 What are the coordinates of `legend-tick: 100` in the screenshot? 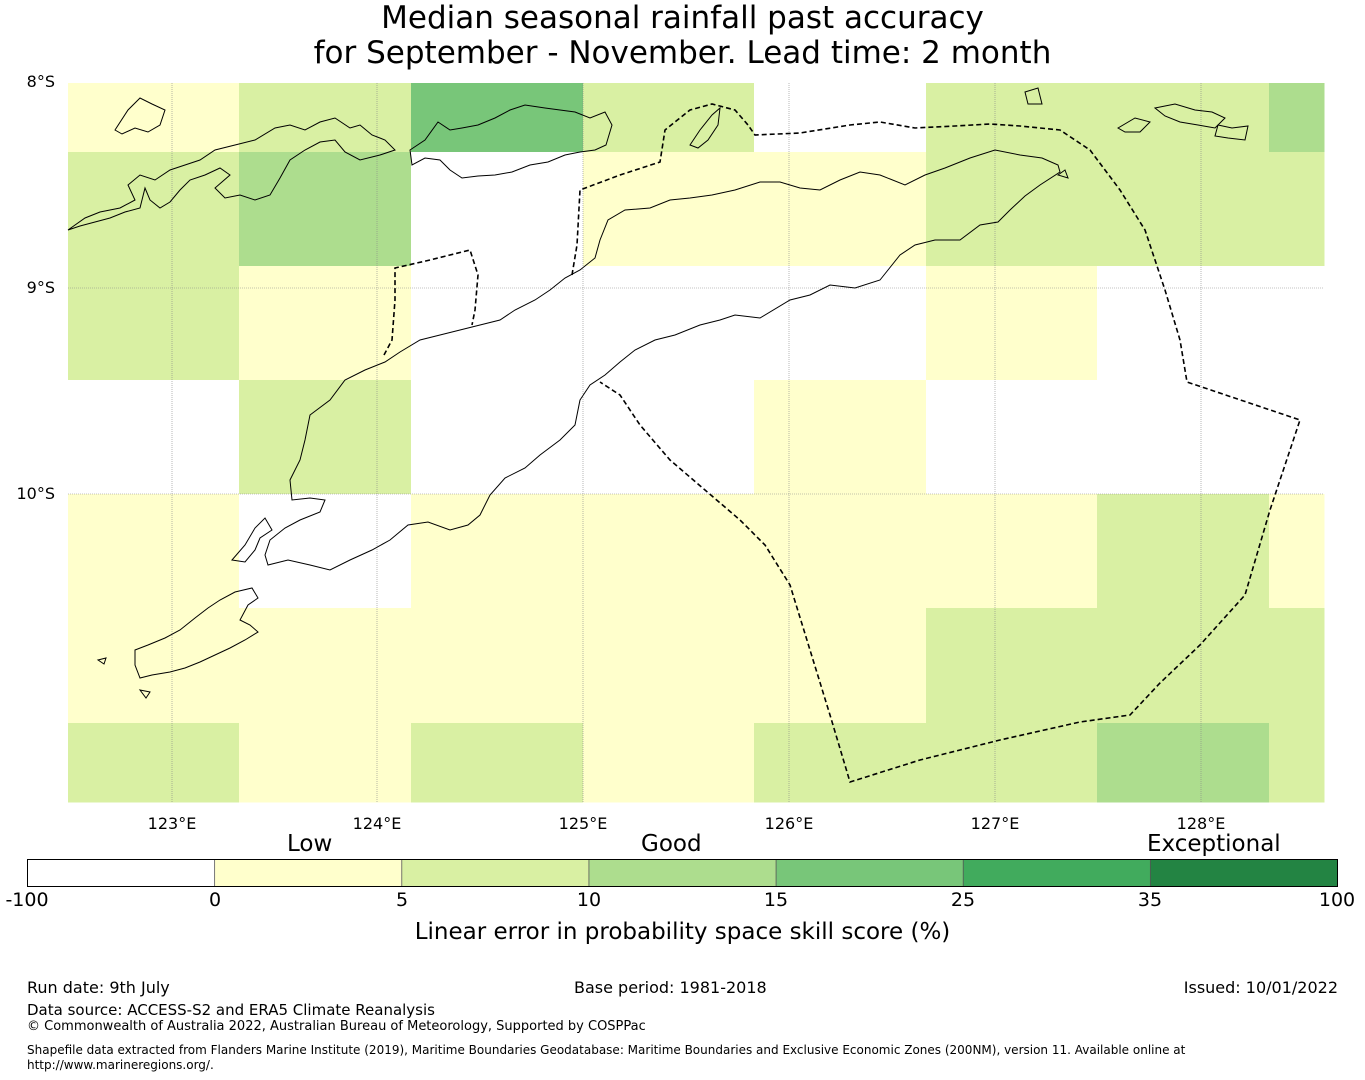 It's located at (1337, 900).